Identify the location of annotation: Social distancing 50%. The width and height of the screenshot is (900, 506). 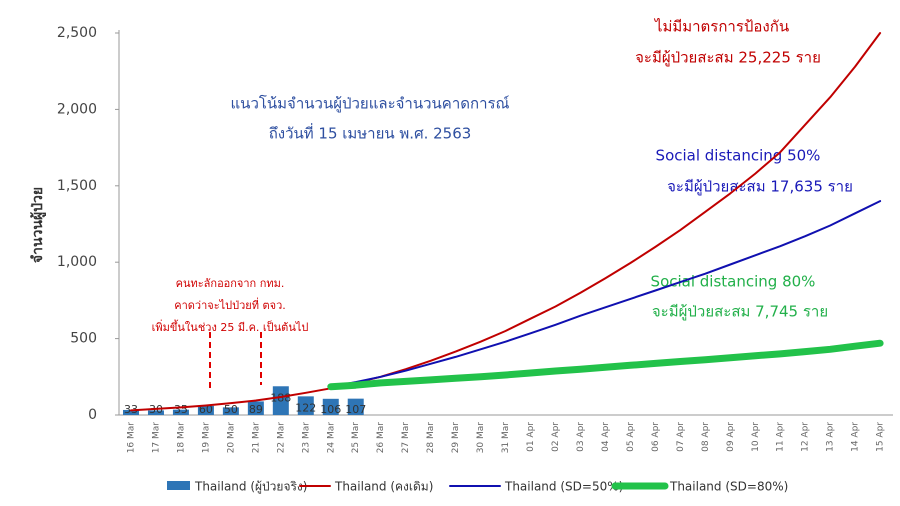
(738, 156).